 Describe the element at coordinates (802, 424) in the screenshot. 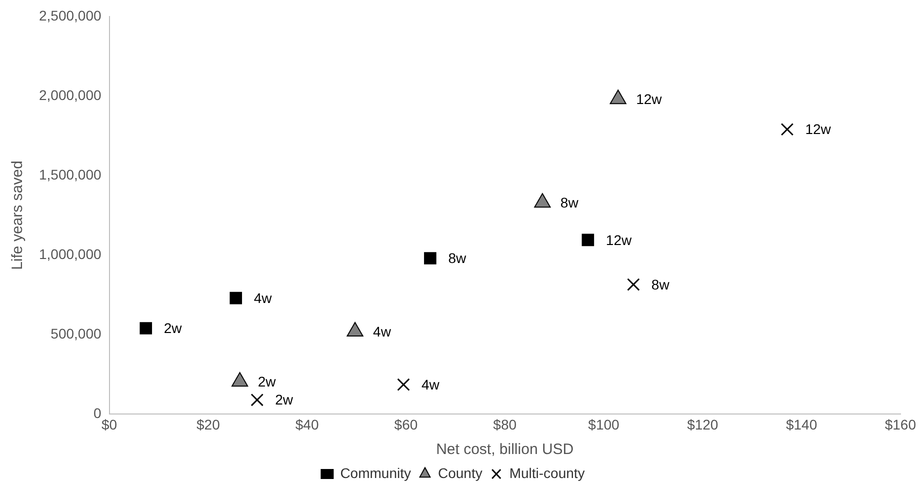

I see `x-tick-label: $140` at that location.